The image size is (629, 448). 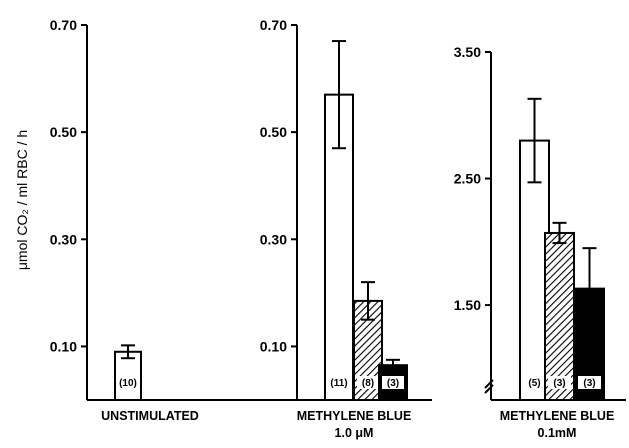 What do you see at coordinates (150, 416) in the screenshot?
I see `category-label: UNSTIMULATED` at bounding box center [150, 416].